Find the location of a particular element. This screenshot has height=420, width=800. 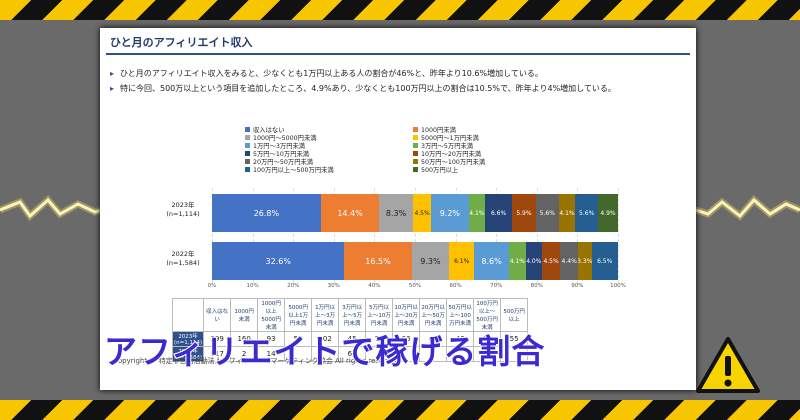

legend-label: 収入はない is located at coordinates (269, 130).